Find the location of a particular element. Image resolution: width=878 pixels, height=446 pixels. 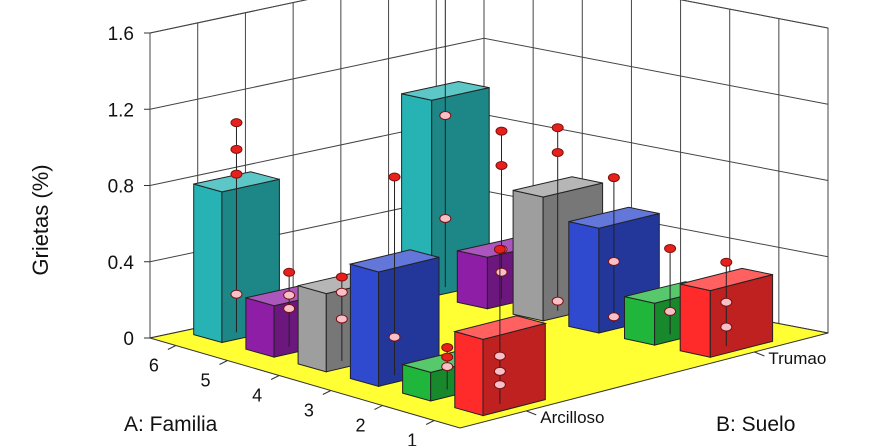

z-tick-label: Trumao is located at coordinates (797, 358).